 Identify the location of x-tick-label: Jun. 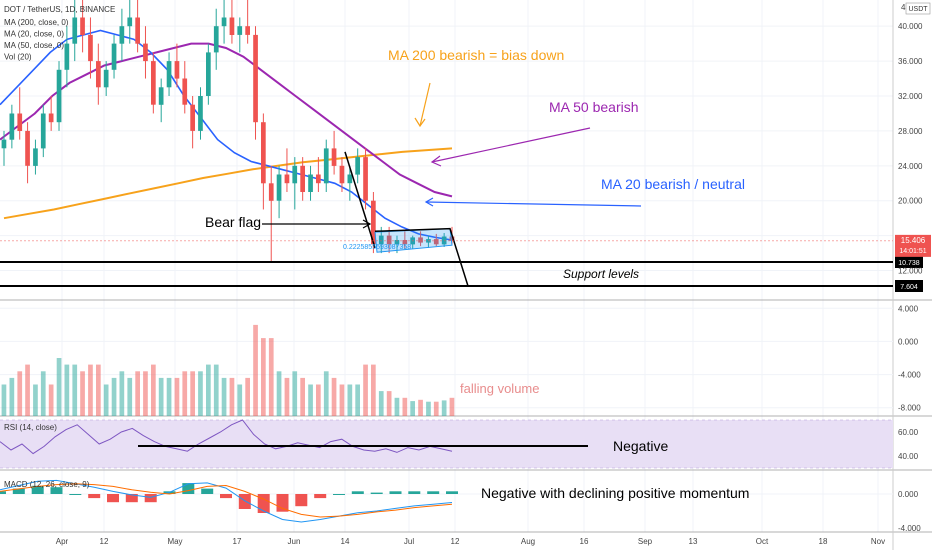
(294, 541).